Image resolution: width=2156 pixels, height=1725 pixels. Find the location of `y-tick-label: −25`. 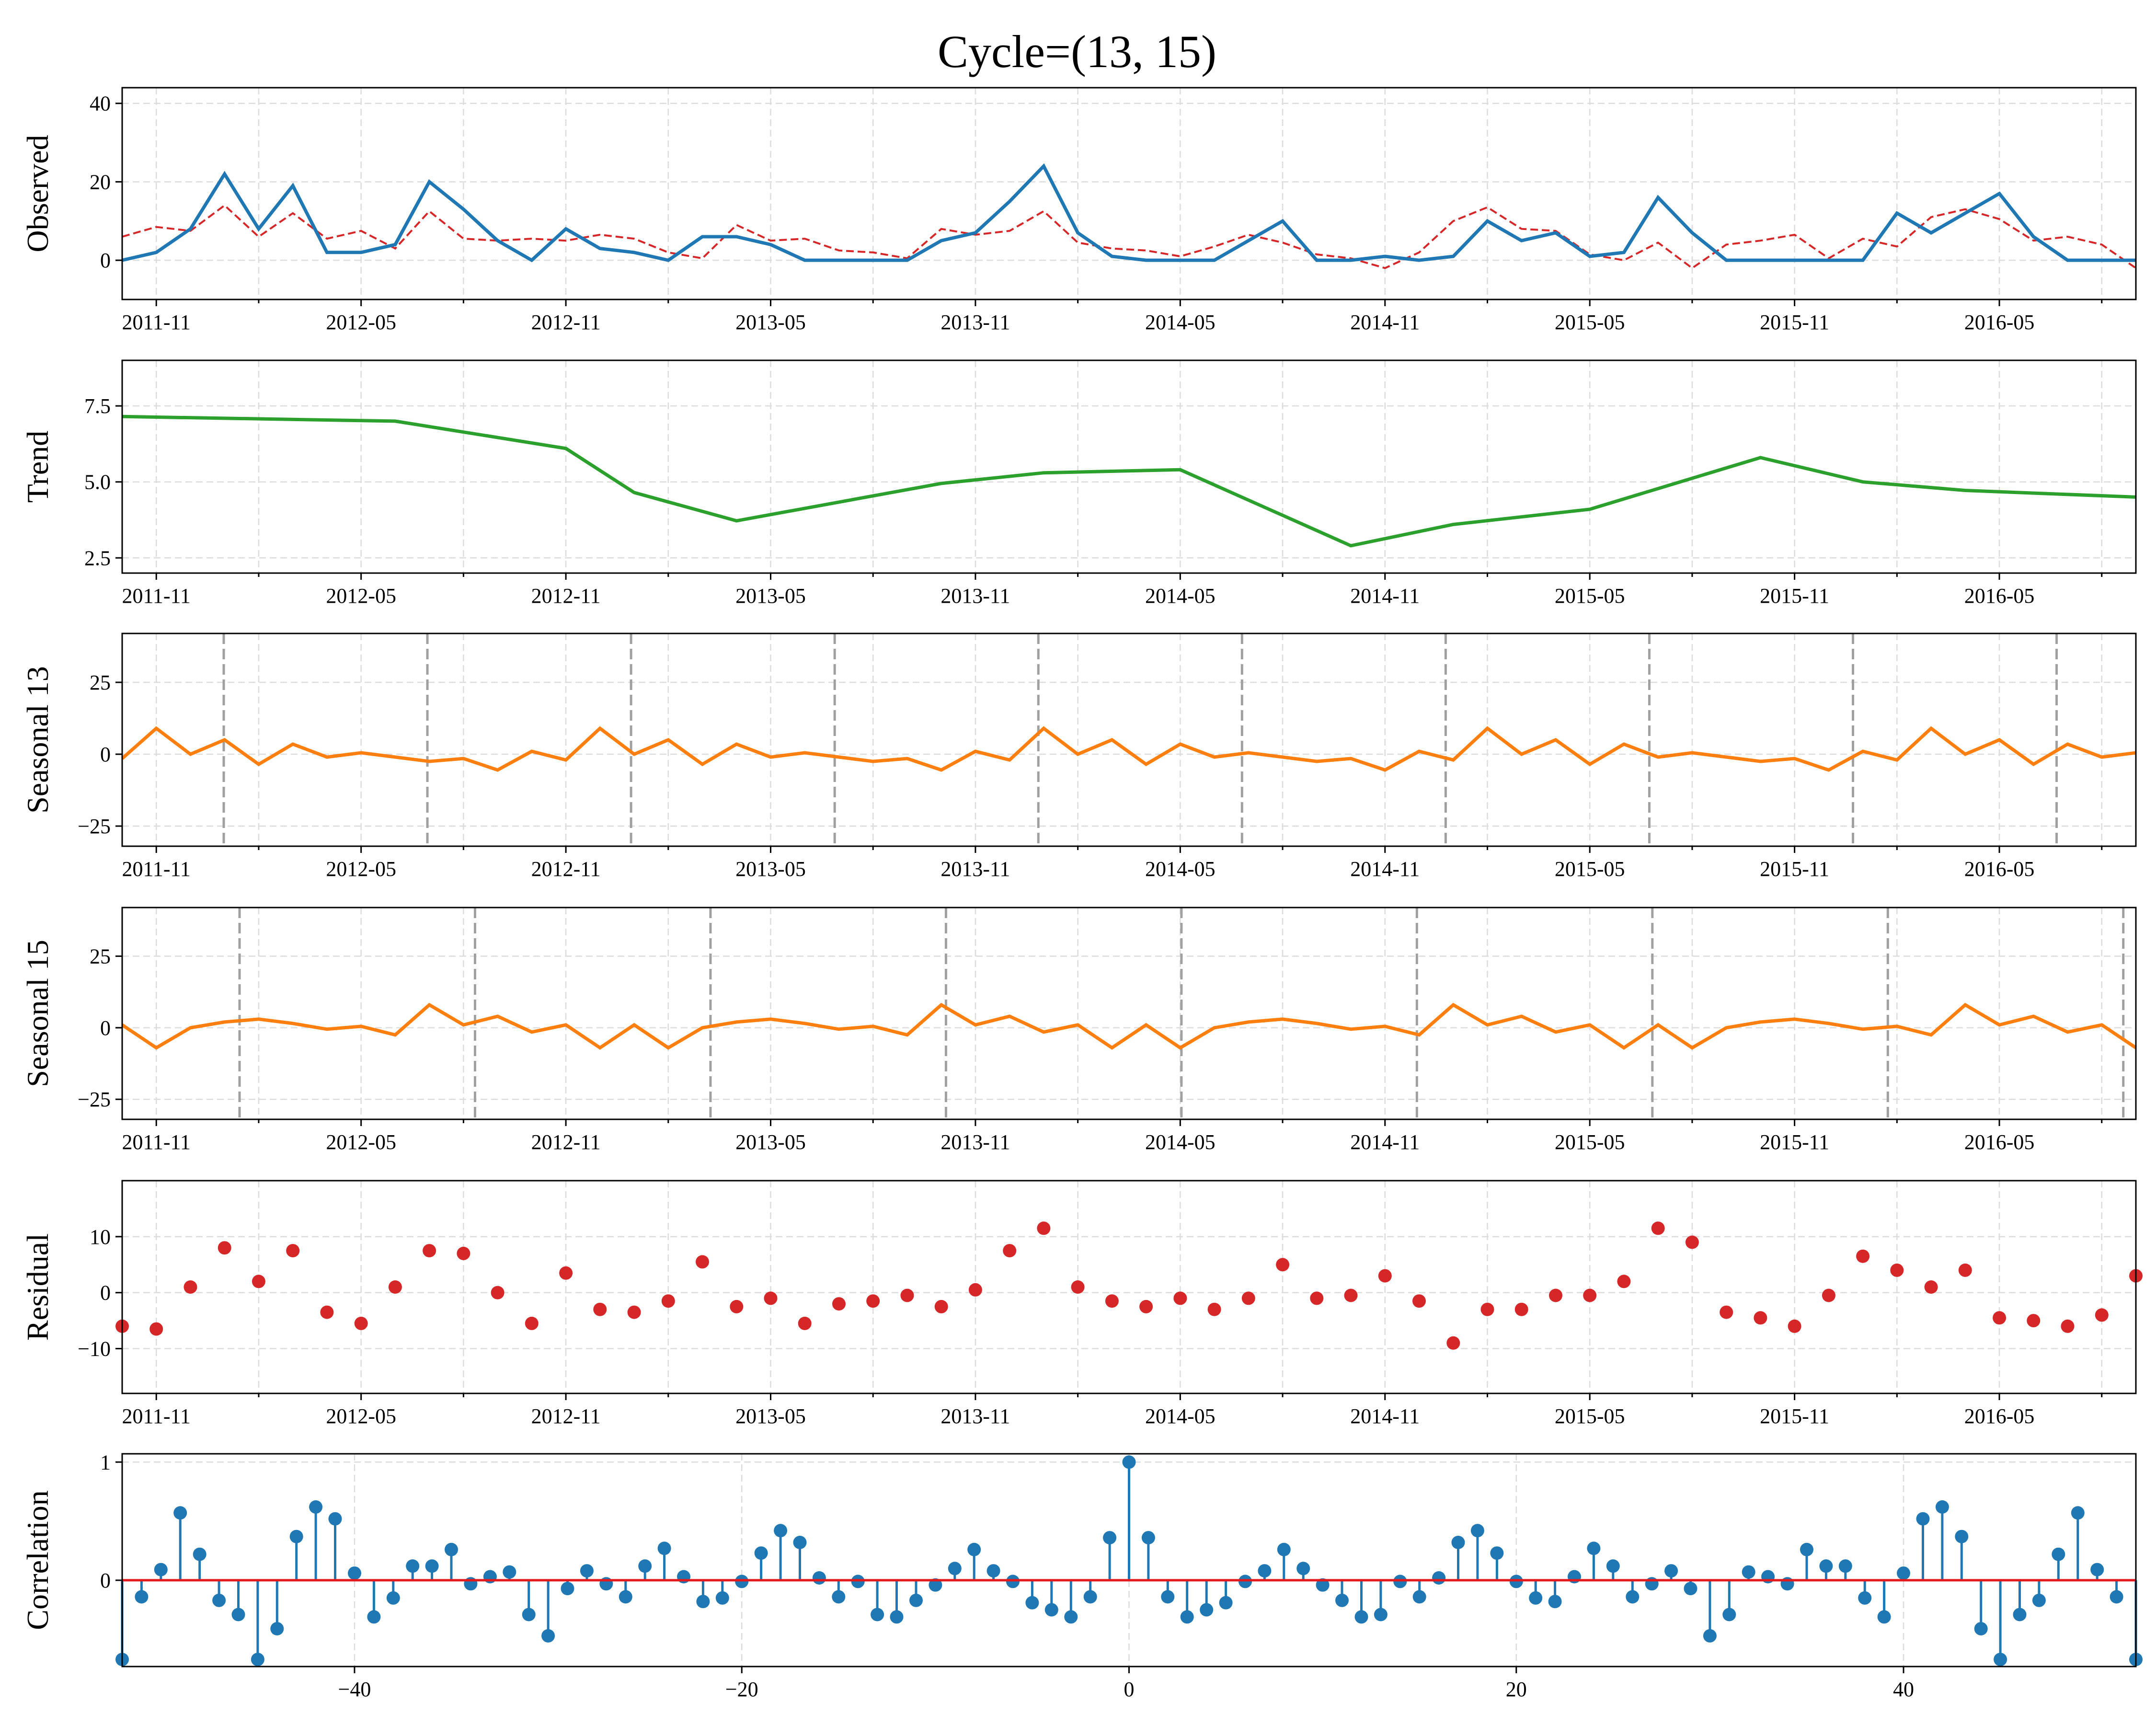

y-tick-label: −25 is located at coordinates (94, 1099).